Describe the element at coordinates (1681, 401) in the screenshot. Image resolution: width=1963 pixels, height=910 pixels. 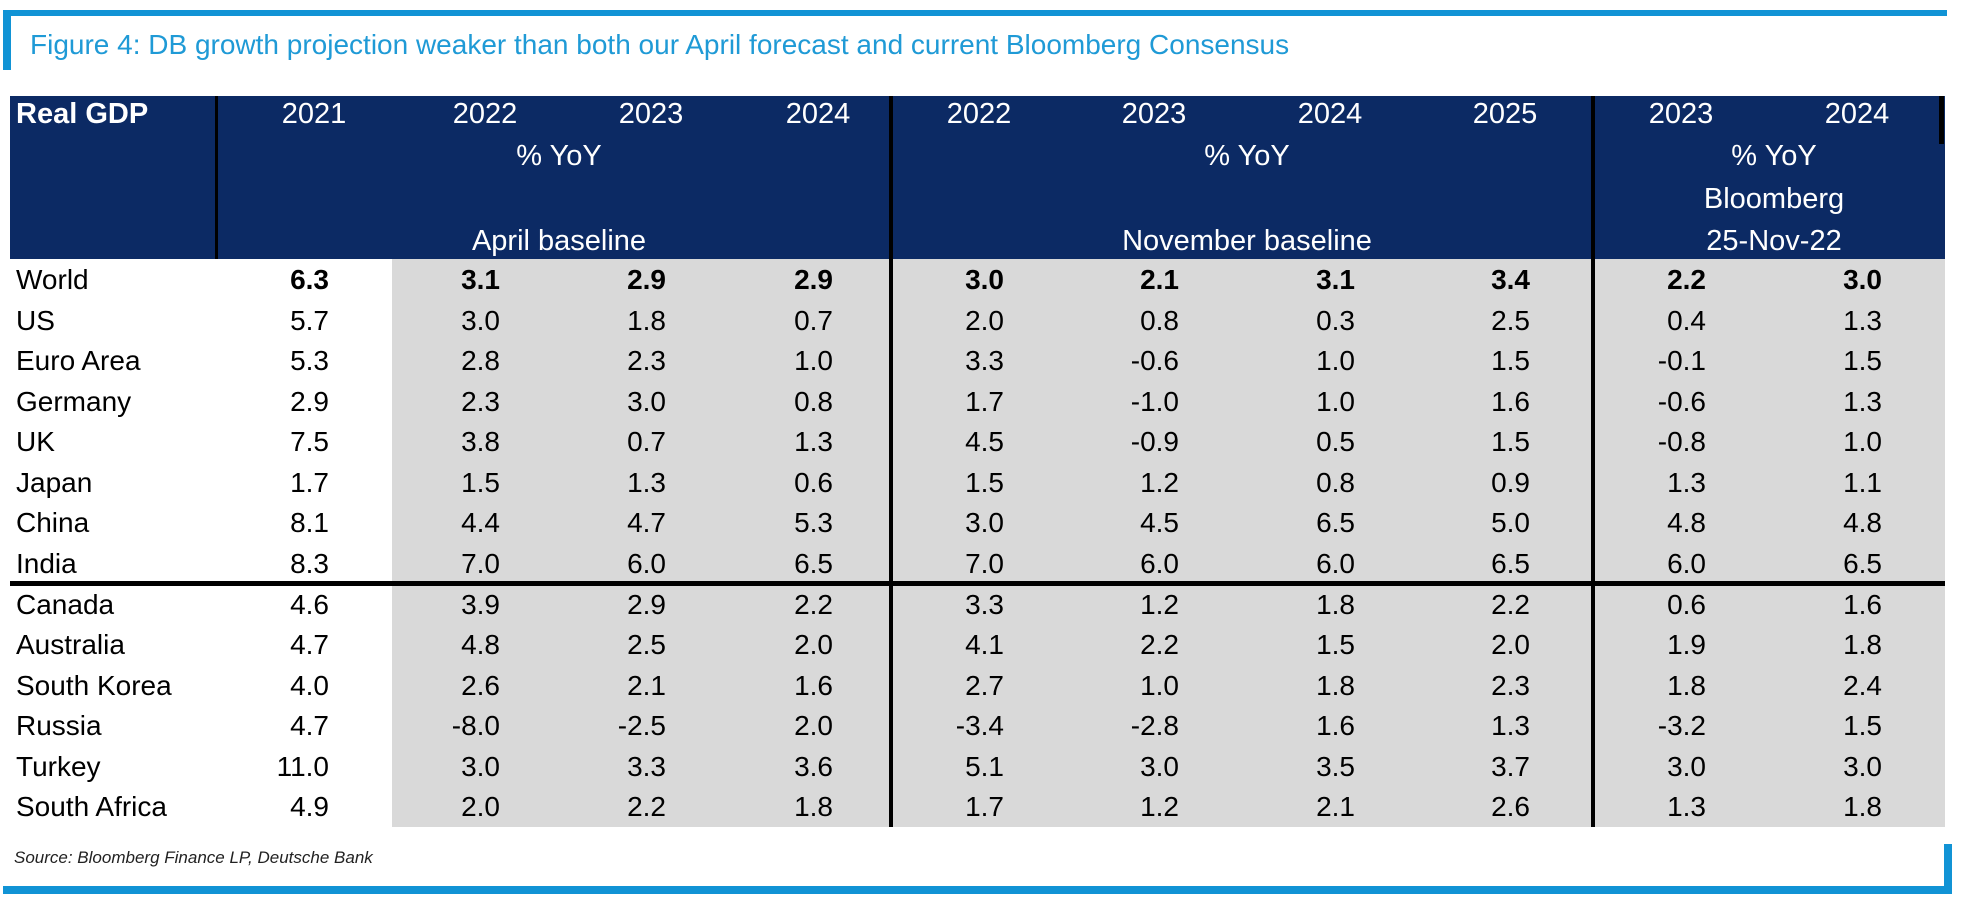
I see `cell-bloomberg-0: -0.6` at that location.